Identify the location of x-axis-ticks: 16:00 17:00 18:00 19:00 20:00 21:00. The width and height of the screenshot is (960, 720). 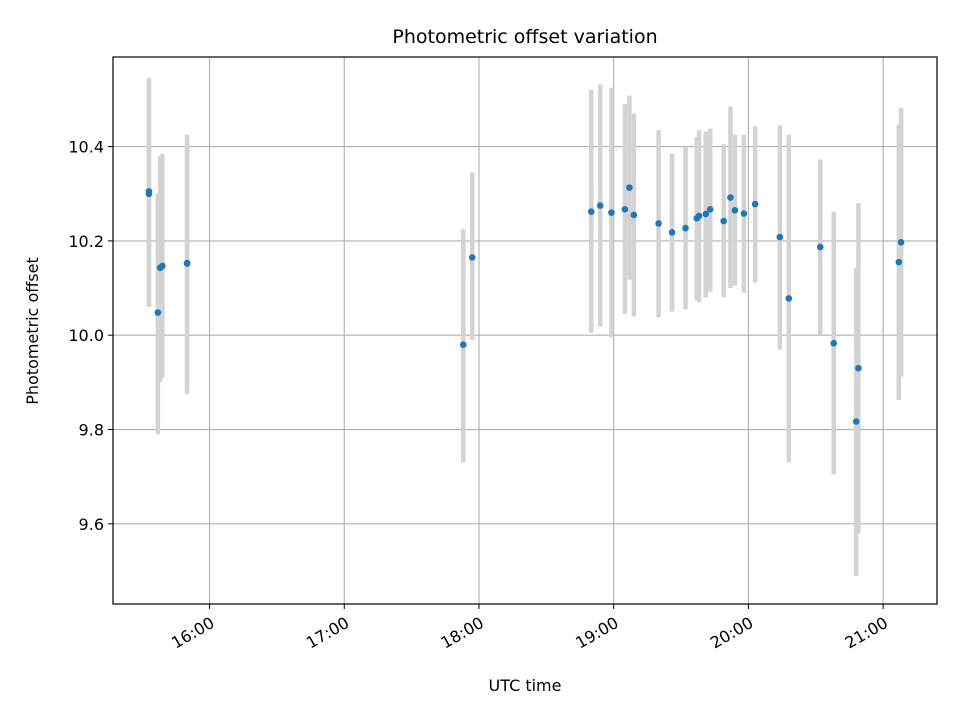
(529, 628).